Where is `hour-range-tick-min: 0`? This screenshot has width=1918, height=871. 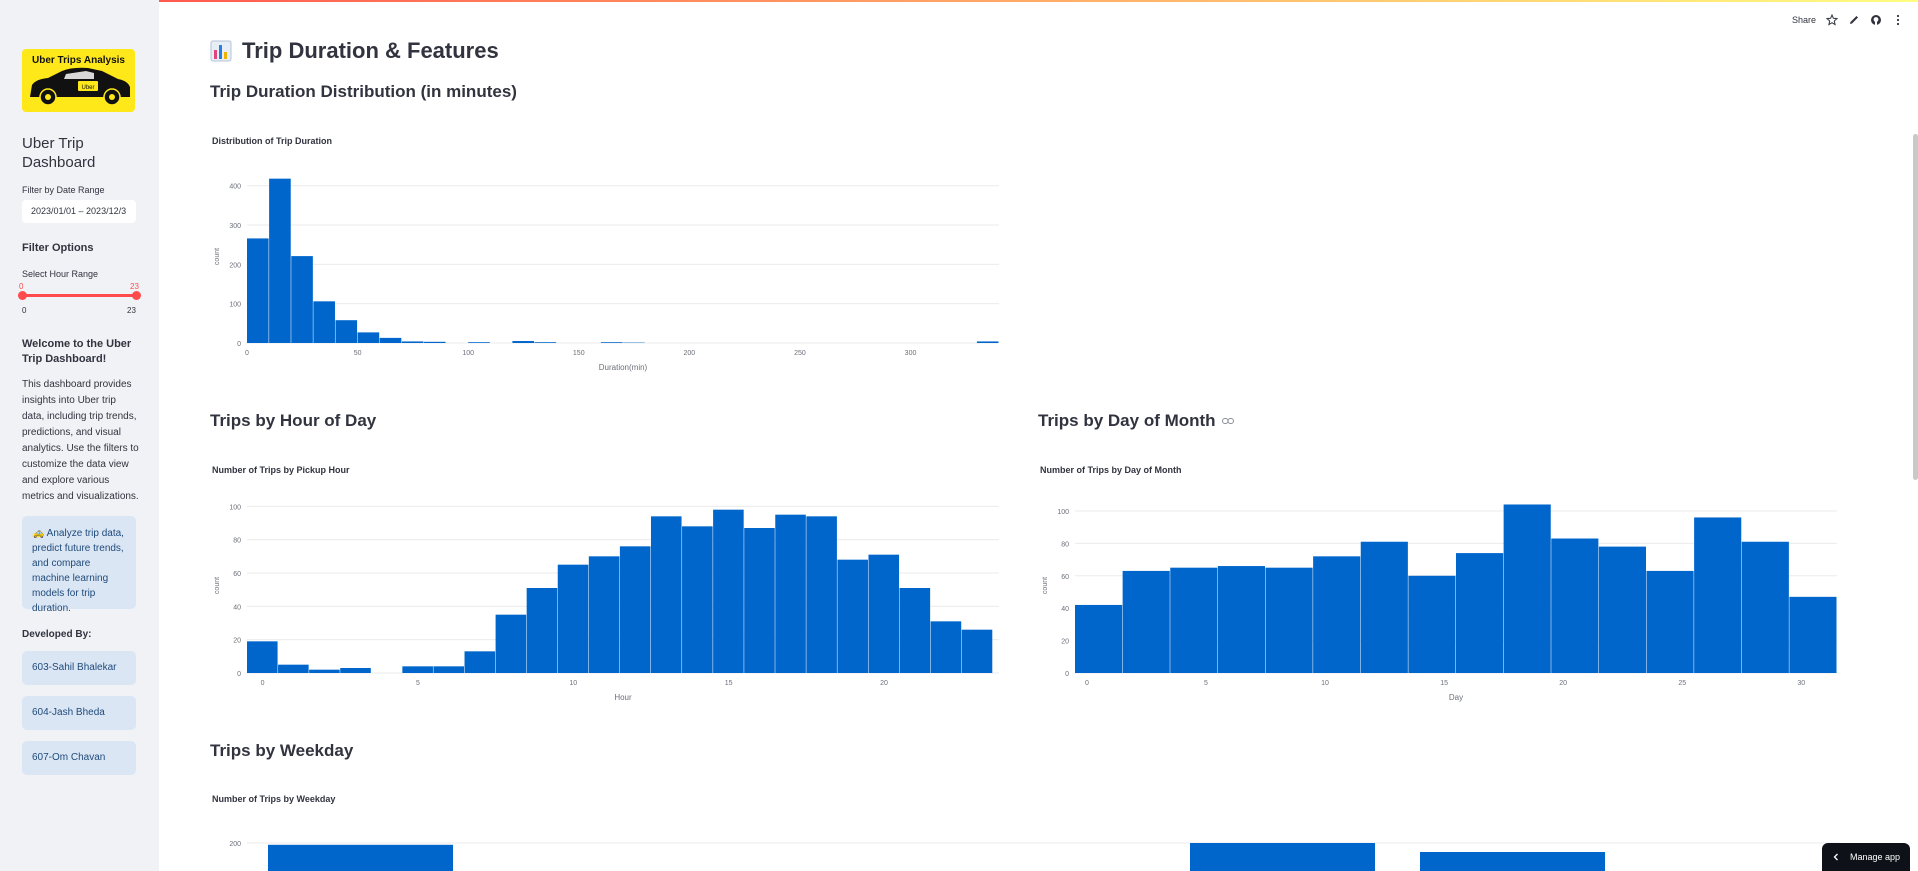 hour-range-tick-min: 0 is located at coordinates (24, 310).